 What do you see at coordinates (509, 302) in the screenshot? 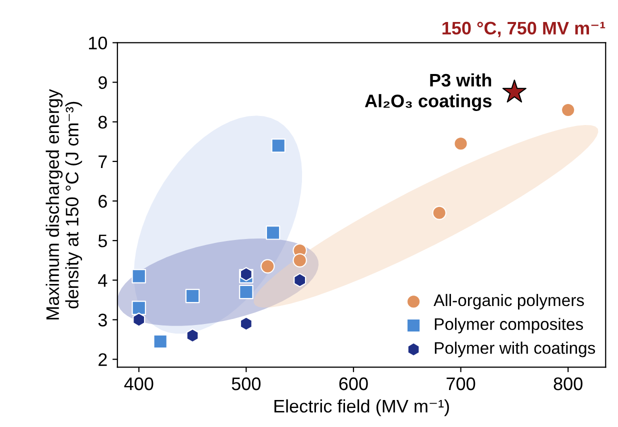
I see `legend-label: All-organic polymers` at bounding box center [509, 302].